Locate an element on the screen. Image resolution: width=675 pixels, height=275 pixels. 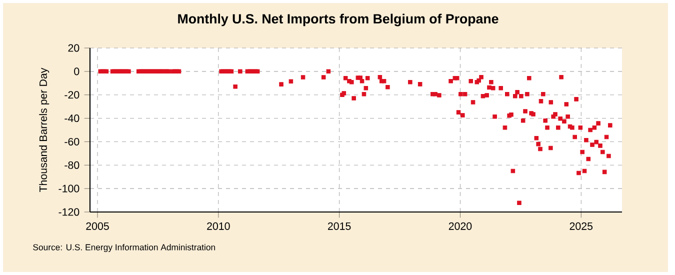
y-axis-title: Thousand Barrels per Day is located at coordinates (44, 130).